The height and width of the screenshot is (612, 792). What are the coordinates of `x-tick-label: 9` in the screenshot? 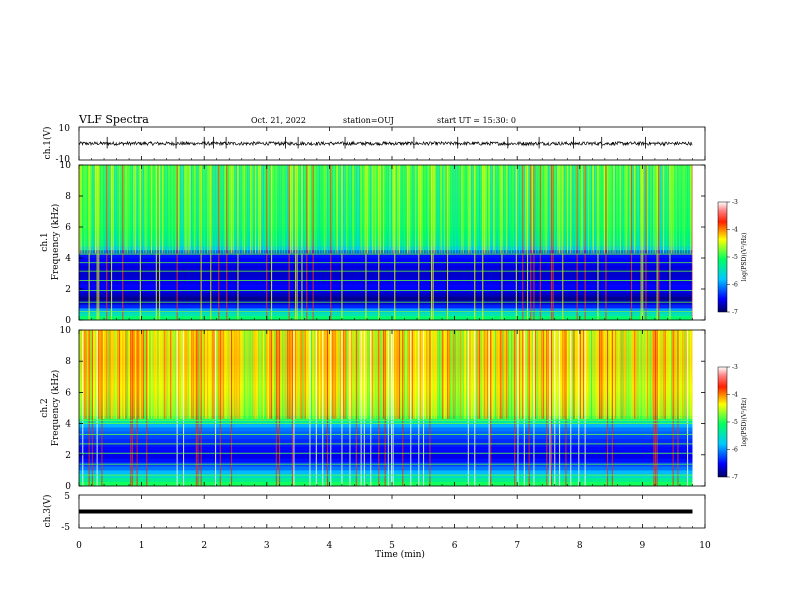 It's located at (643, 546).